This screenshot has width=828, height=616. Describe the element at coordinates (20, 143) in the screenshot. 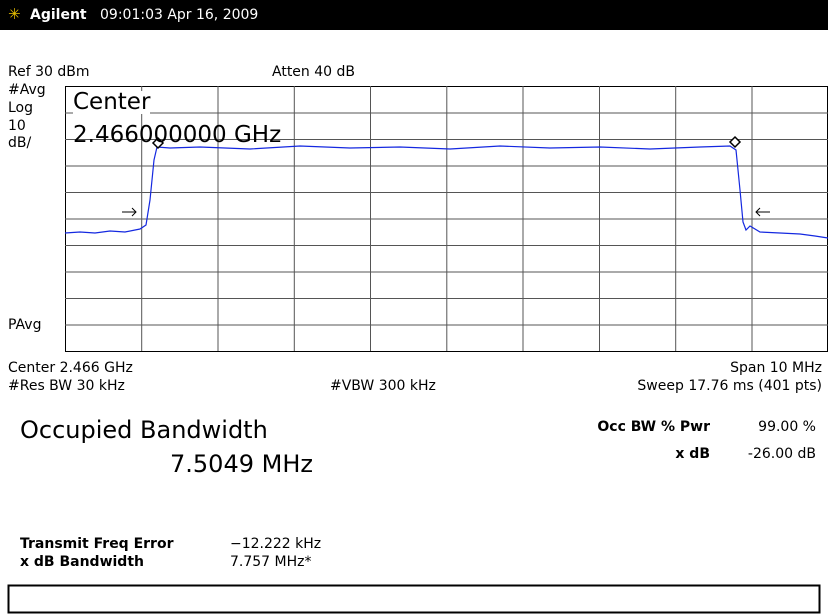

I see `scale-unit: dB/` at that location.